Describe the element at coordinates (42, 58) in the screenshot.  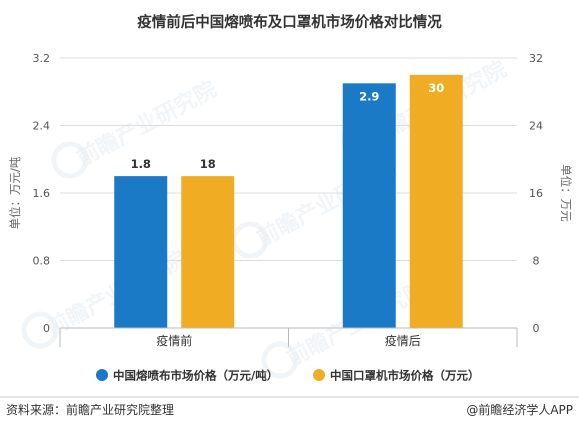
I see `y-left-tick-label: 3.2` at that location.